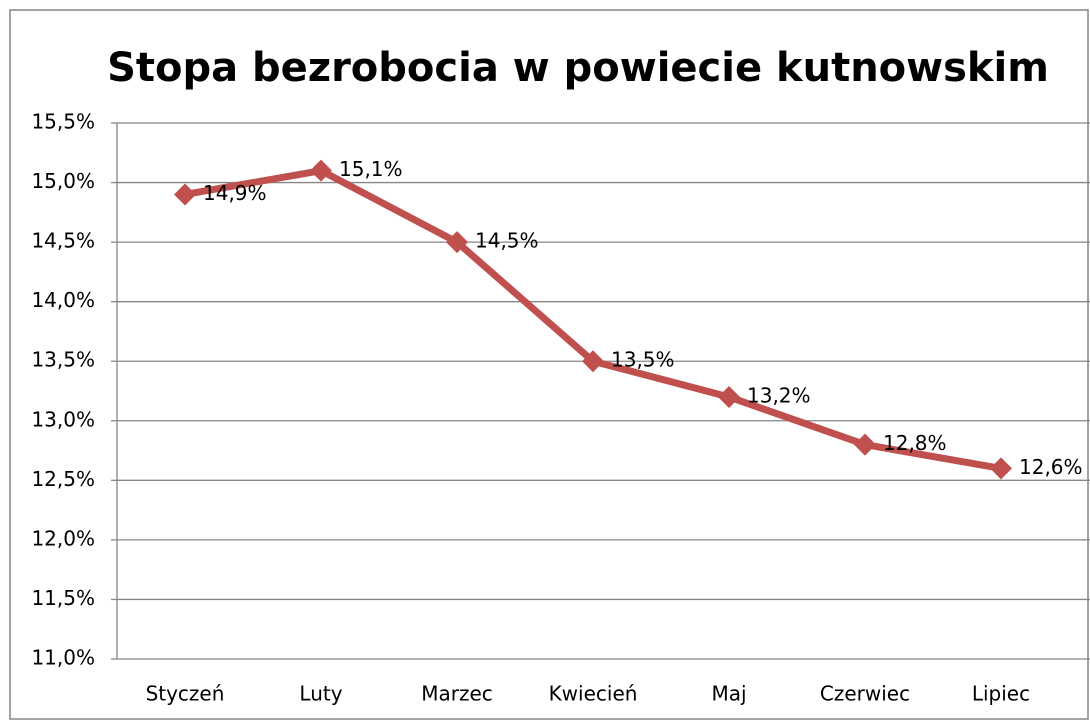 The image size is (1090, 720). What do you see at coordinates (63, 598) in the screenshot?
I see `y-tick-label: 11,5%` at bounding box center [63, 598].